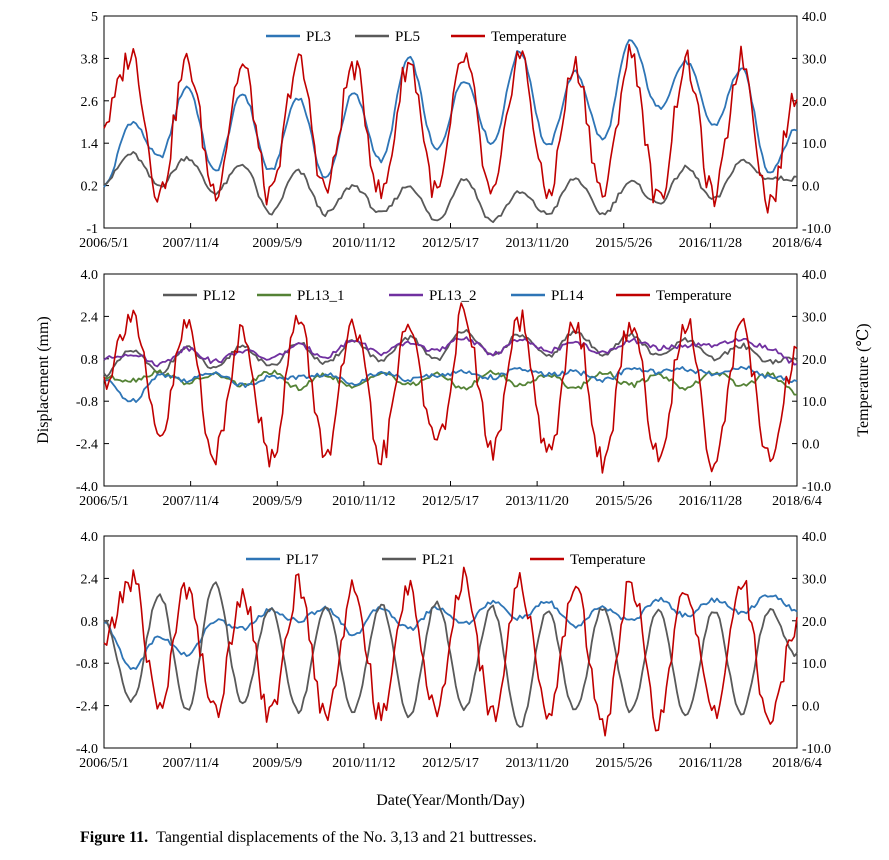 The height and width of the screenshot is (860, 889). Describe the element at coordinates (567, 296) in the screenshot. I see `legend-label-pl14: PL14` at that location.